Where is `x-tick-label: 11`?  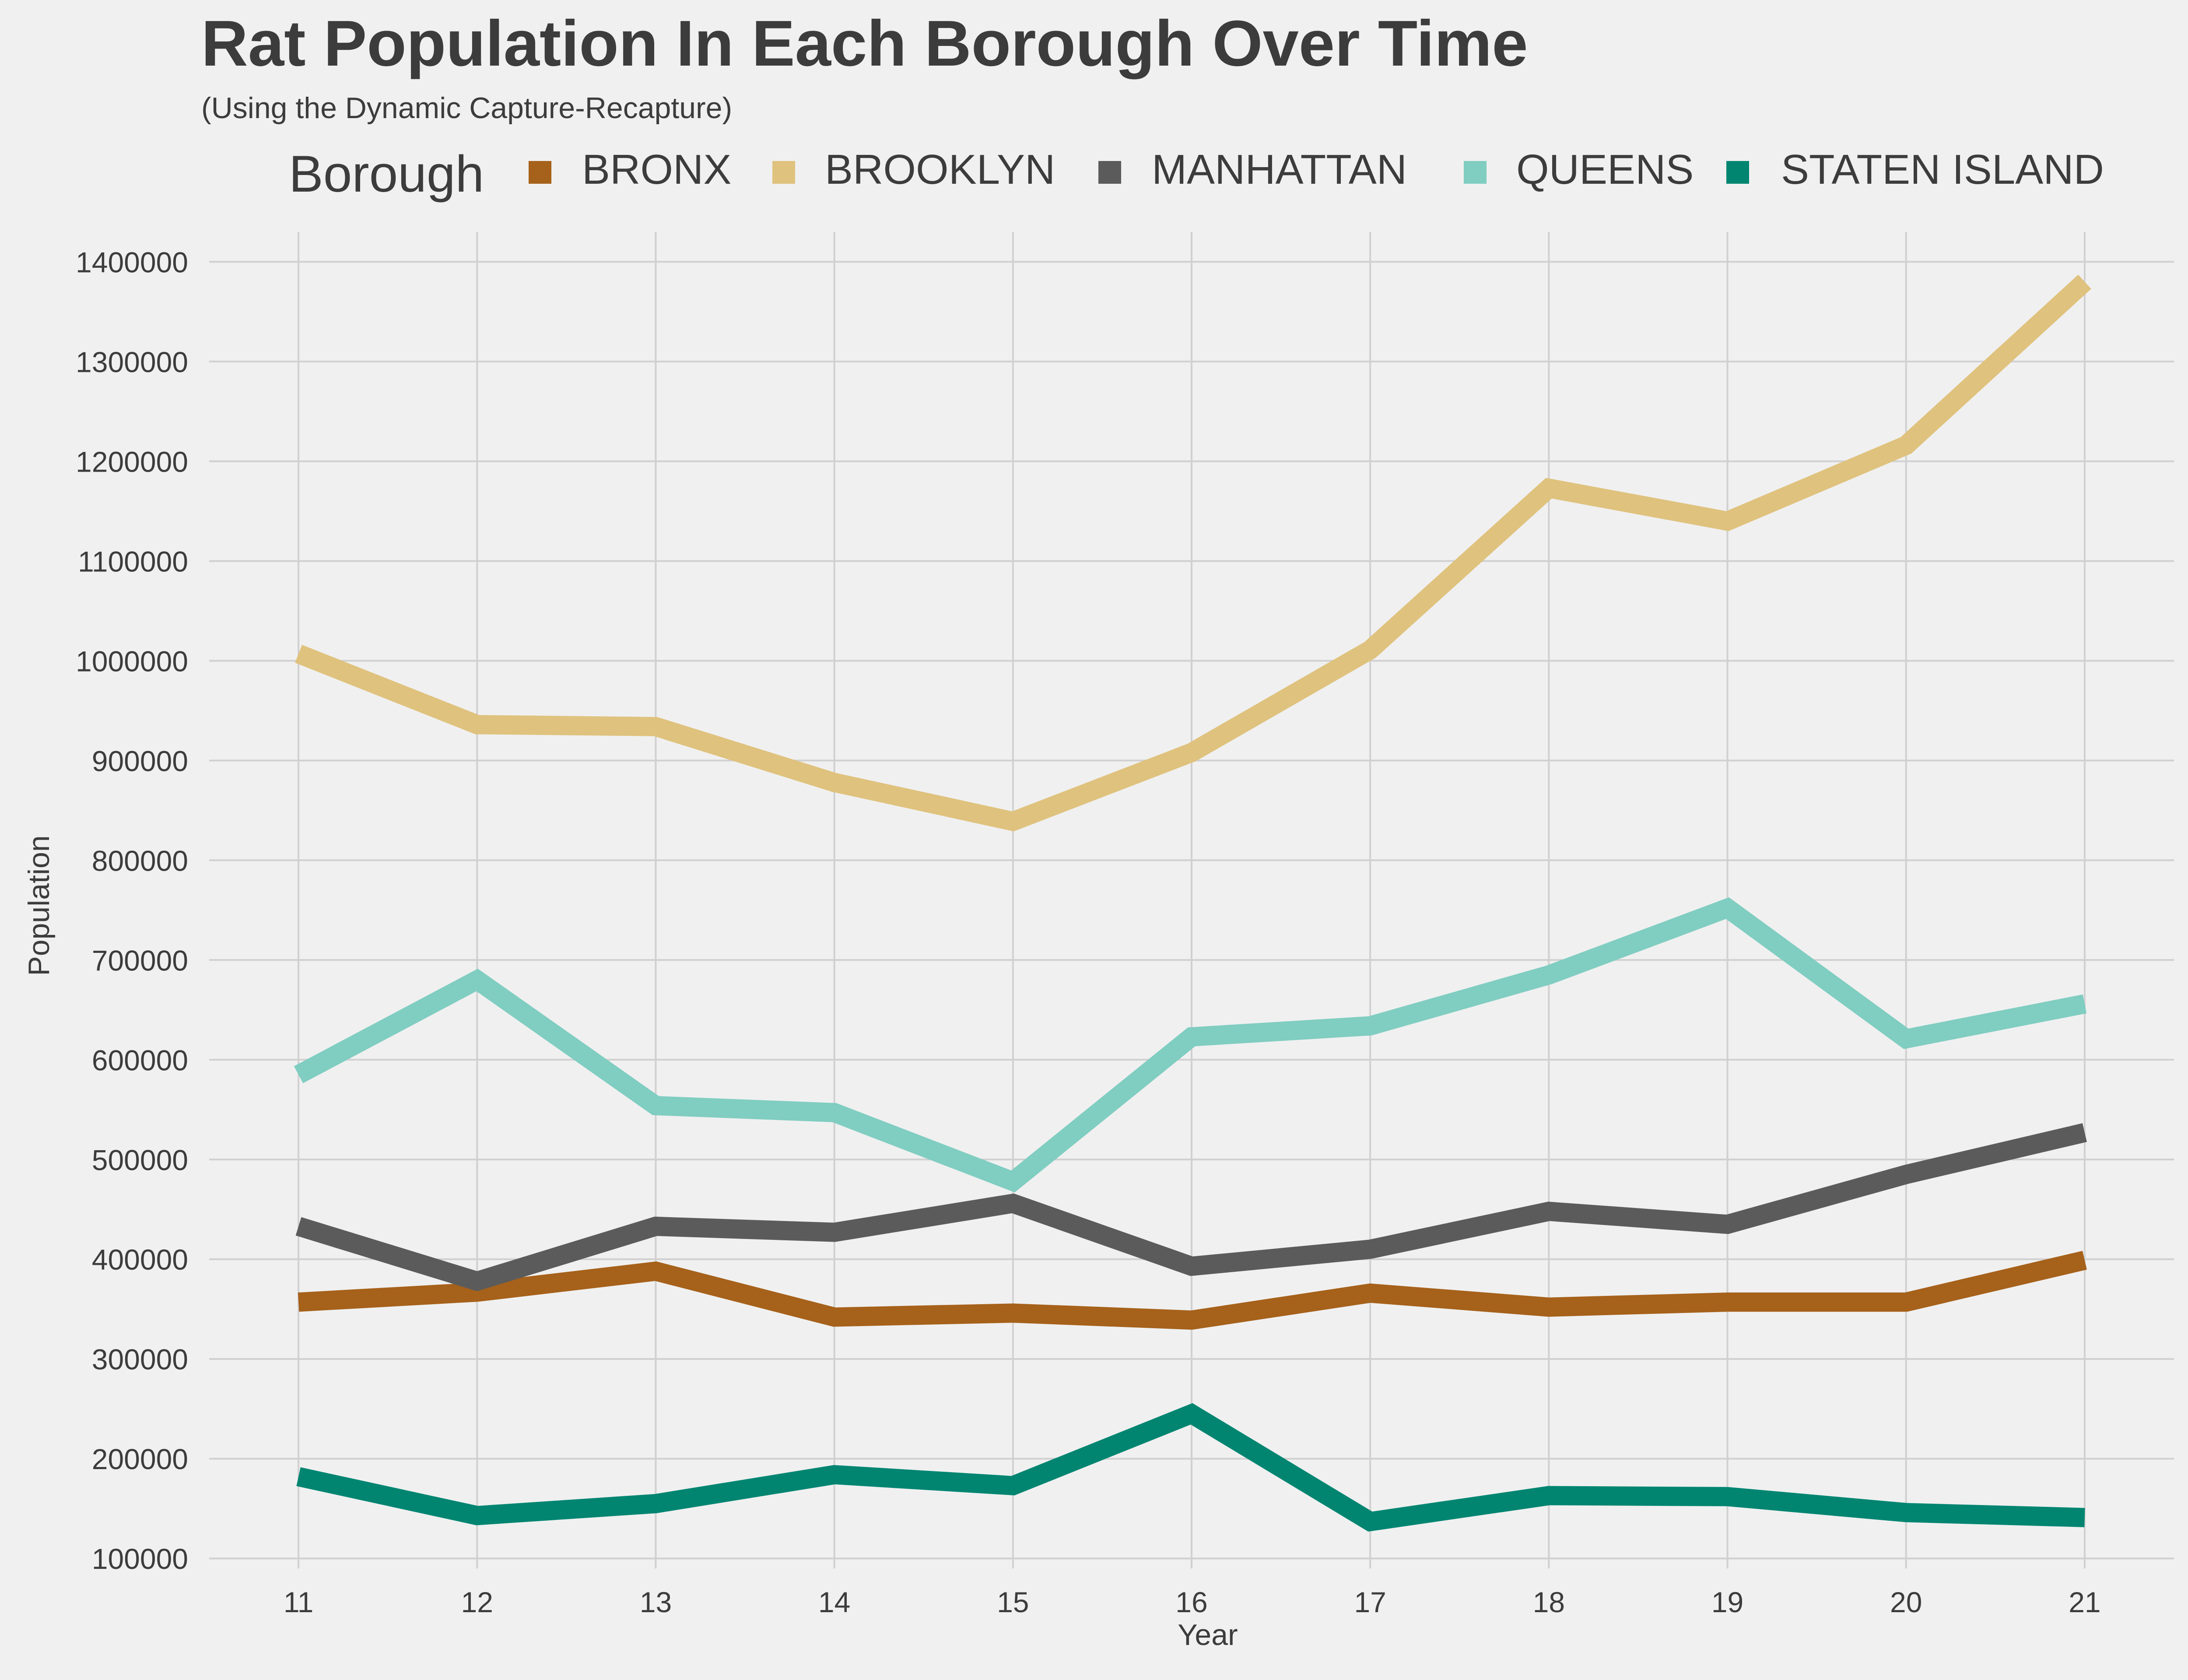
x-tick-label: 11 is located at coordinates (299, 1602).